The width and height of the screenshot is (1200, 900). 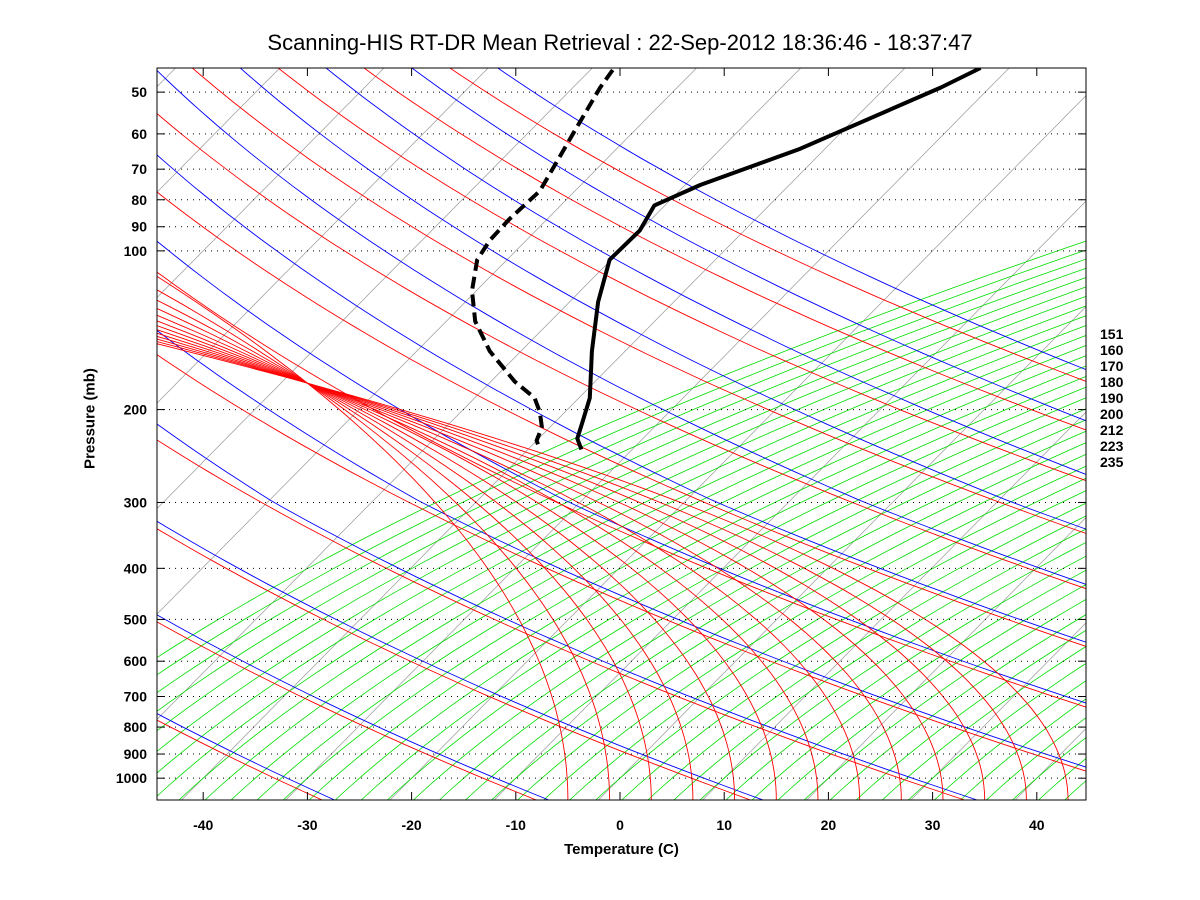 I want to click on side-label: 160, so click(x=1112, y=350).